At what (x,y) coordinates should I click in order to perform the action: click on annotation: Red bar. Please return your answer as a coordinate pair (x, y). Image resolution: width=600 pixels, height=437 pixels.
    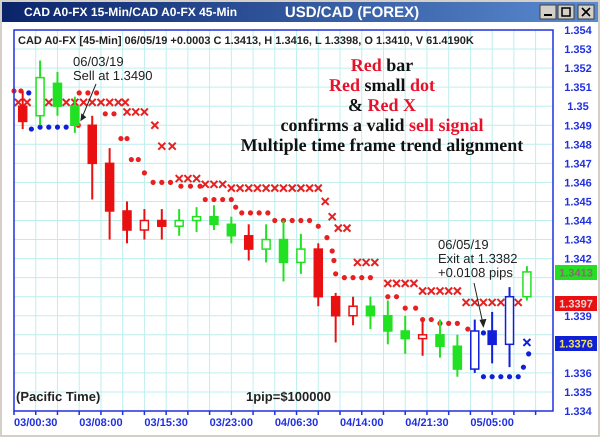
    Looking at the image, I should click on (382, 65).